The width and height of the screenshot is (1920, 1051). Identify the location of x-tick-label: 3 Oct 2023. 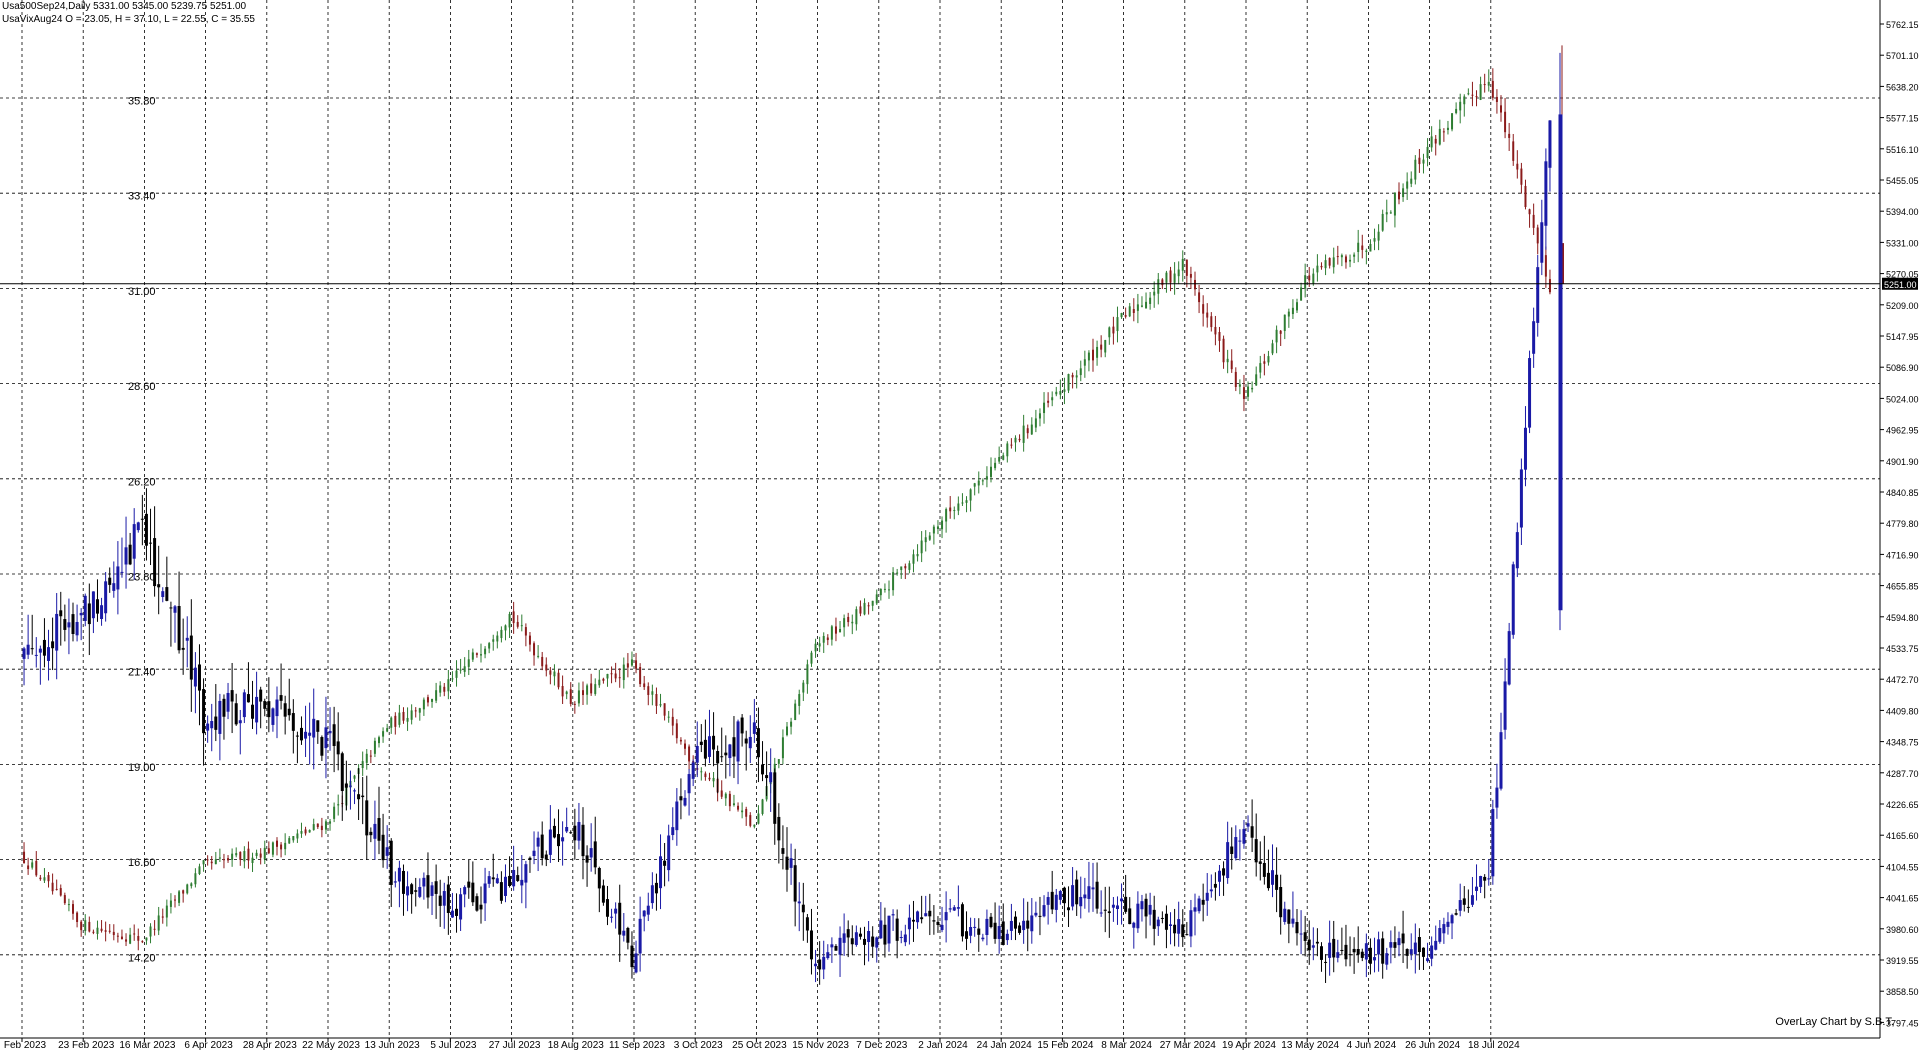
(698, 1045).